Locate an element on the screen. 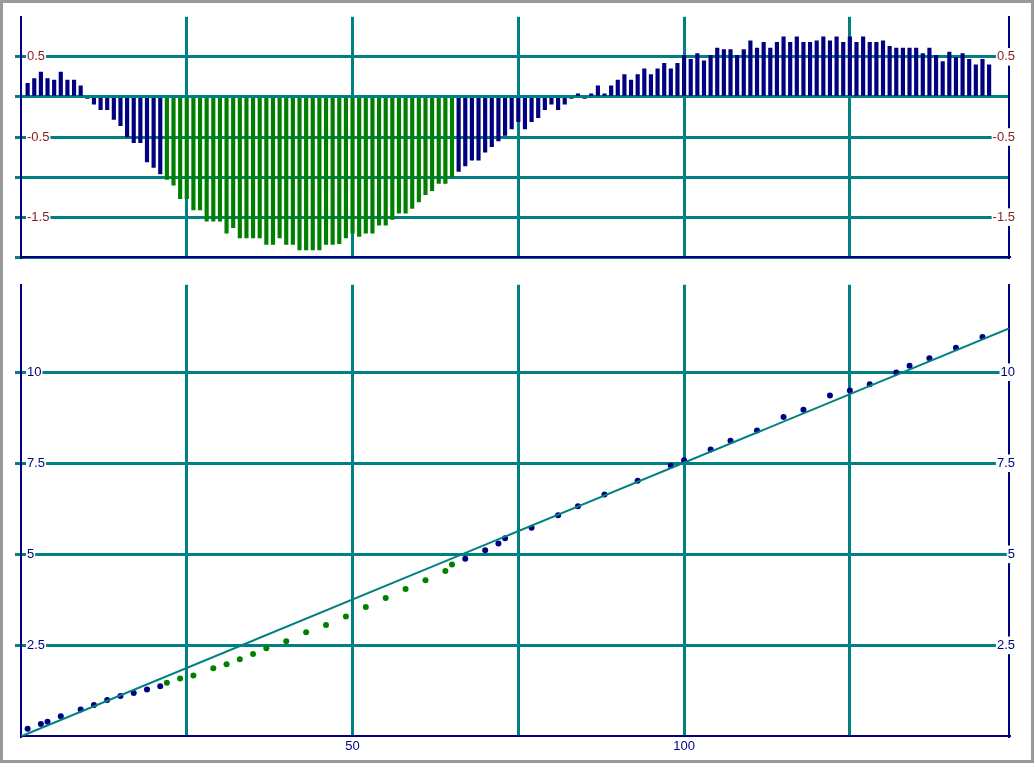 This screenshot has width=1034, height=763. y2-tick-label: -0.5 is located at coordinates (1003, 136).